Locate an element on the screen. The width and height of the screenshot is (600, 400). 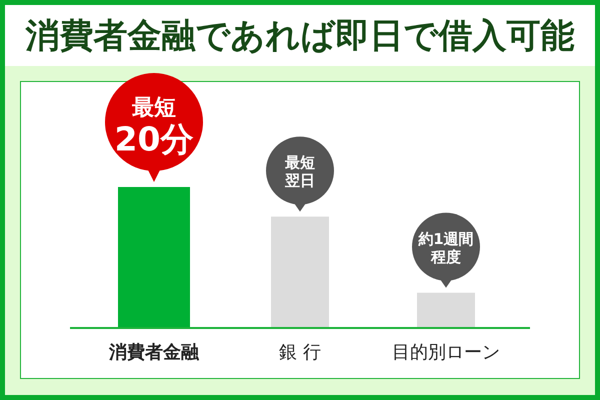
x-tick-label: 消費者金融 is located at coordinates (154, 352).